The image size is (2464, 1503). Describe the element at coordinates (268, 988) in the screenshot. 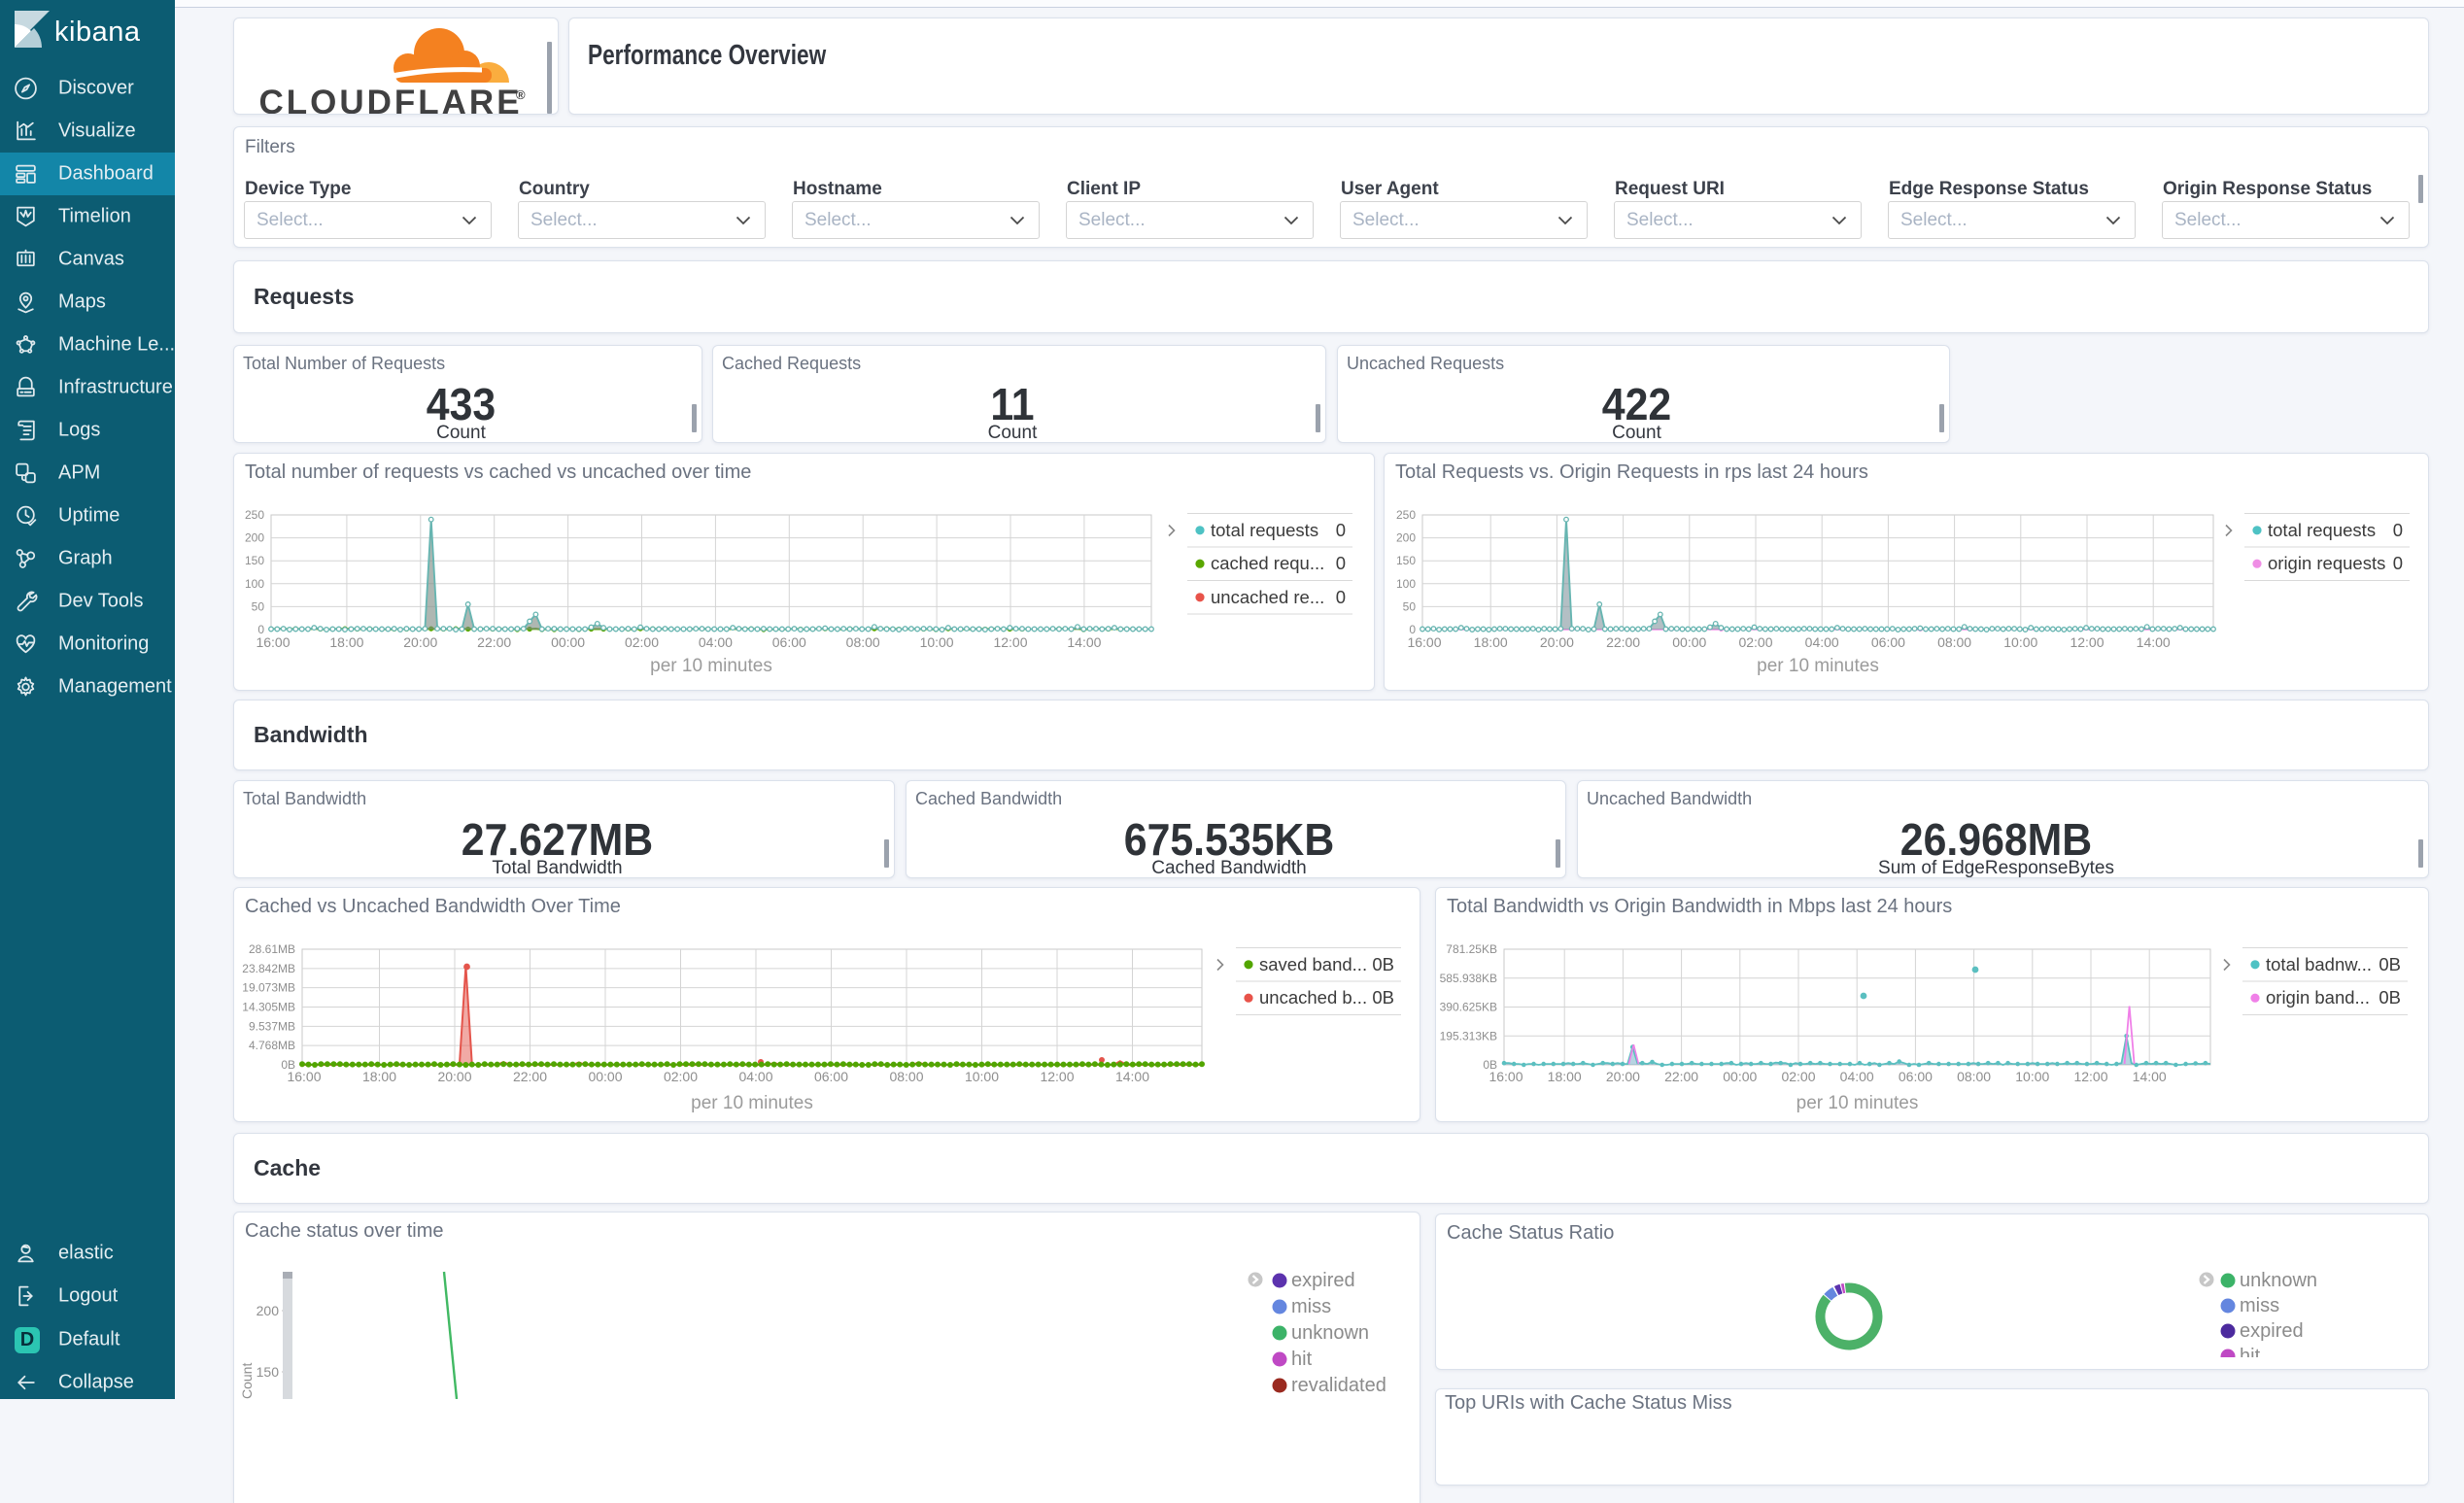

I see `svg-text: 19.073MB` at that location.